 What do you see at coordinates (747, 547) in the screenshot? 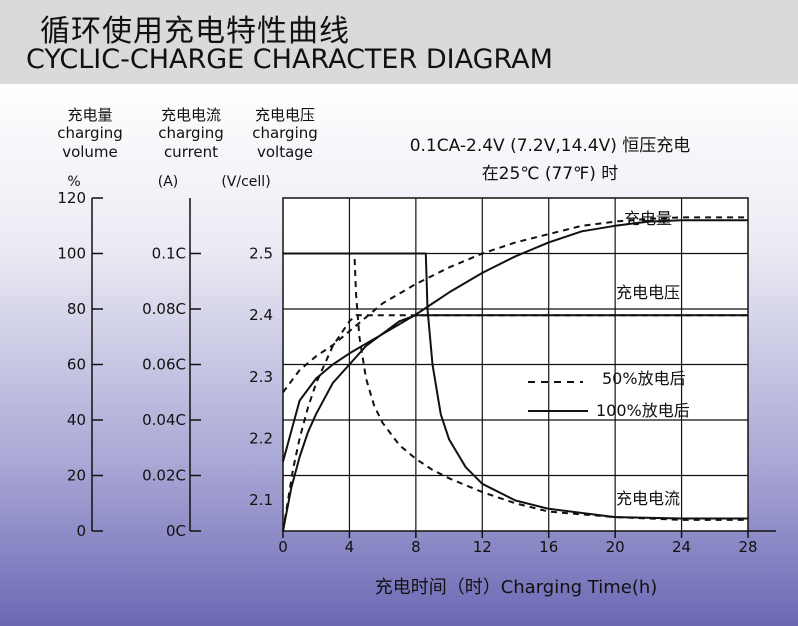
I see `x-tick-label: 28` at bounding box center [747, 547].